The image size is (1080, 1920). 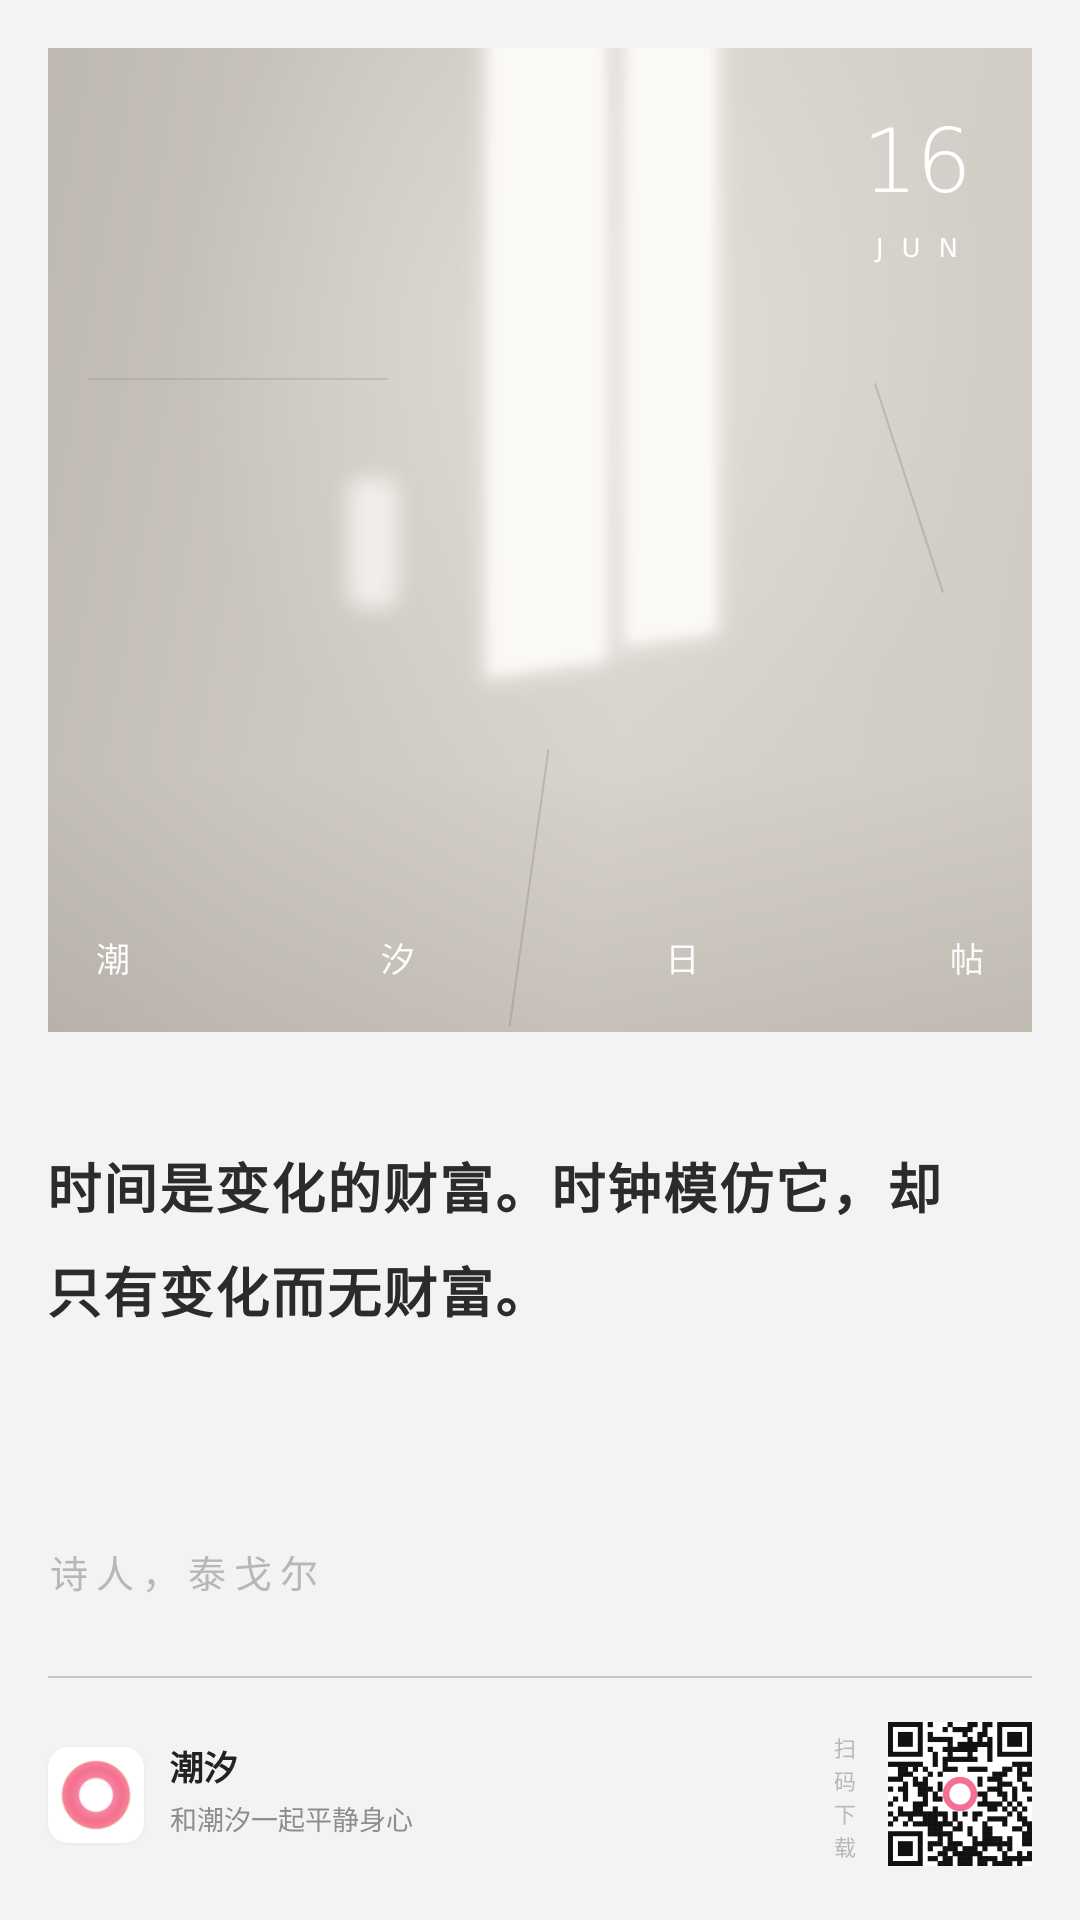 I want to click on app-name: 潮汐, so click(x=204, y=1769).